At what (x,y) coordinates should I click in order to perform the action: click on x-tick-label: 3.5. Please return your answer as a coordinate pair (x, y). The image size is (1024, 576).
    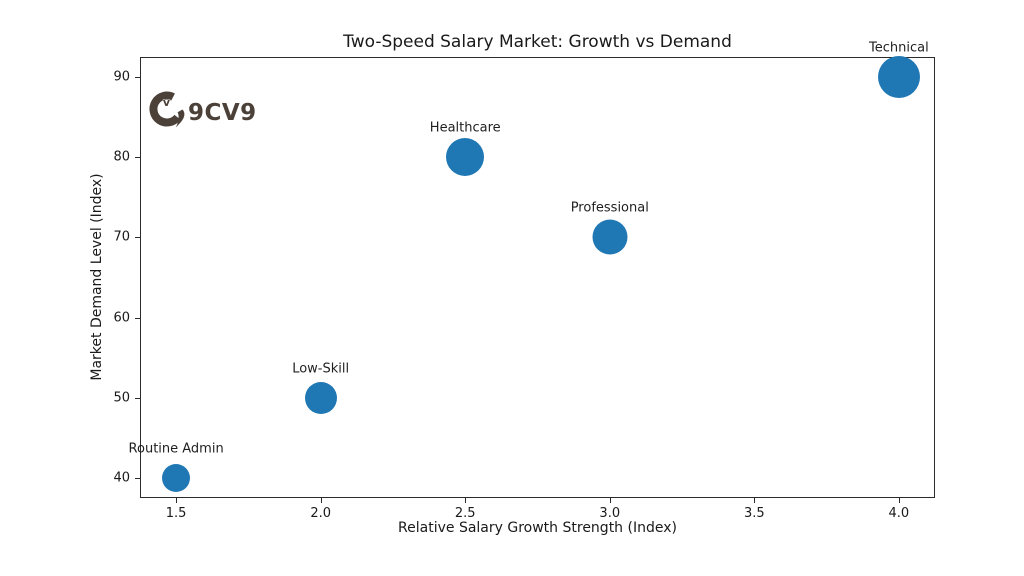
    Looking at the image, I should click on (754, 513).